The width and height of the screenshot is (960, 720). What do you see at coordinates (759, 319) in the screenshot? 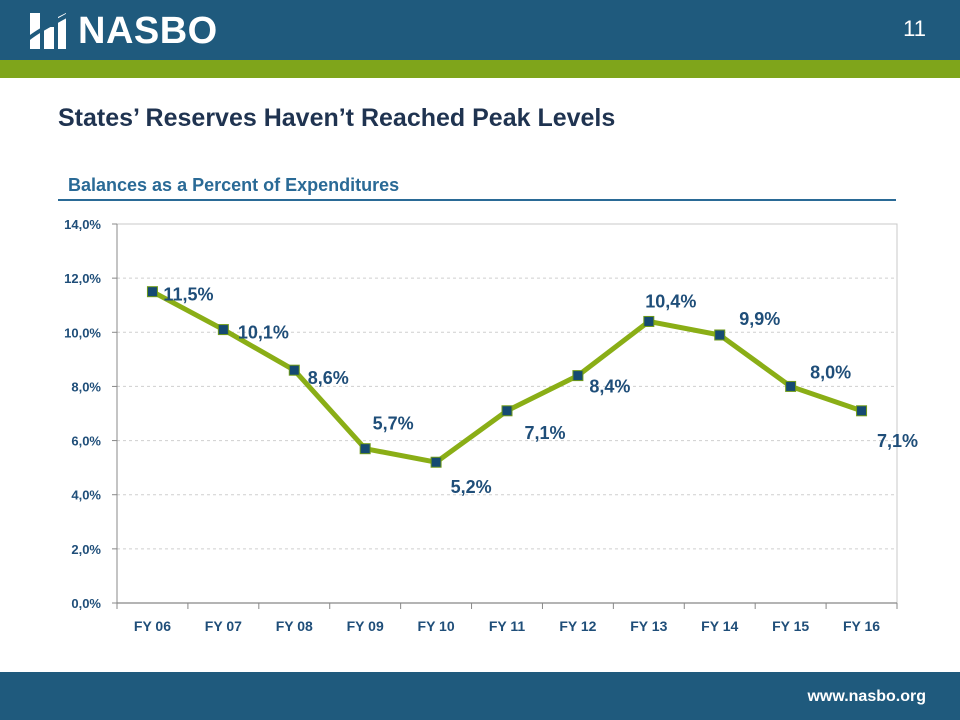
I see `data-label: 9,9%` at bounding box center [759, 319].